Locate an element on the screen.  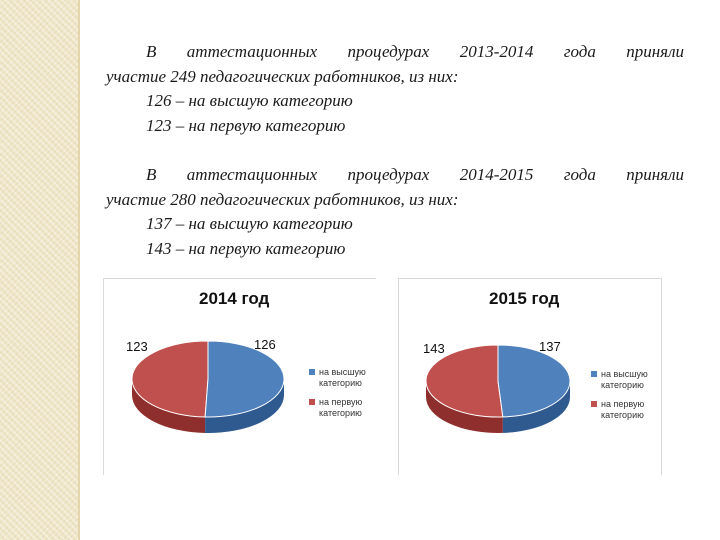
pie-2015-slice-first-top is located at coordinates (464, 381).